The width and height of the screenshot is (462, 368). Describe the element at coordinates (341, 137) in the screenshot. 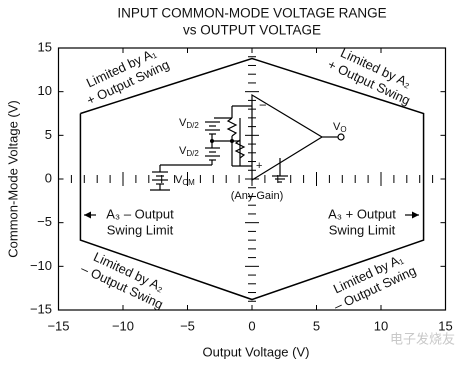

I see `terminal` at that location.